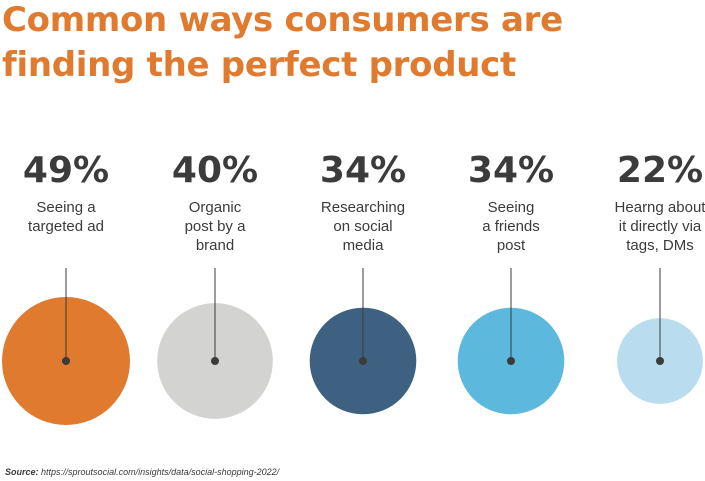 The width and height of the screenshot is (705, 481). I want to click on category-label: on social, so click(362, 226).